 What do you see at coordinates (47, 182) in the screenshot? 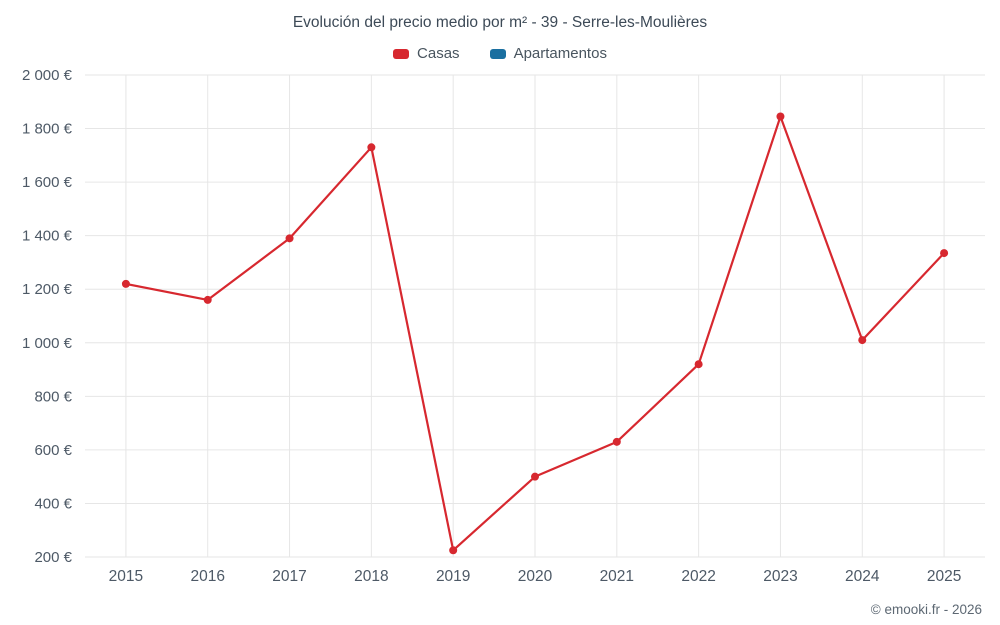
I see `y-tick-label: 1 600 €` at bounding box center [47, 182].